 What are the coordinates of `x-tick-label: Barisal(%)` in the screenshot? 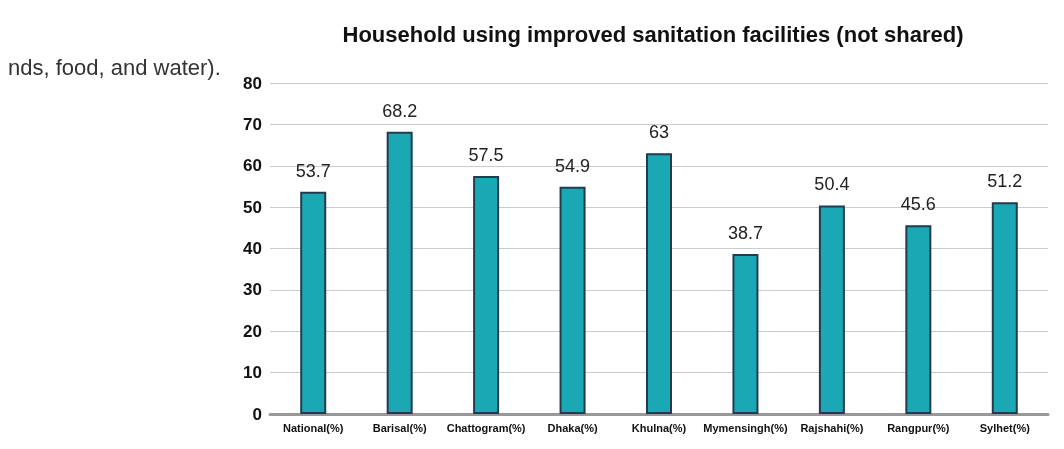 It's located at (399, 427).